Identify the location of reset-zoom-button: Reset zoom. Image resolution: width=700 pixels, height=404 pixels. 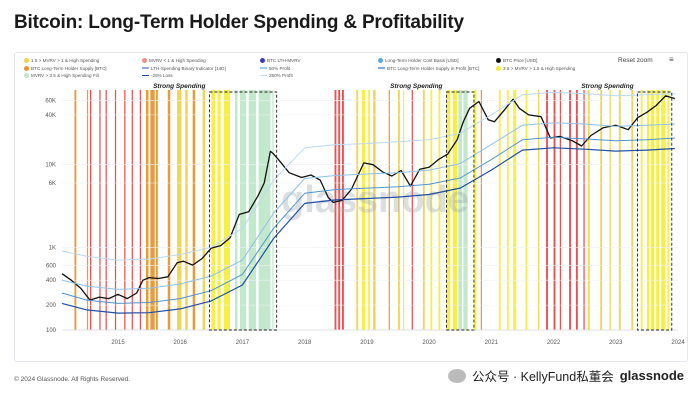
(635, 60).